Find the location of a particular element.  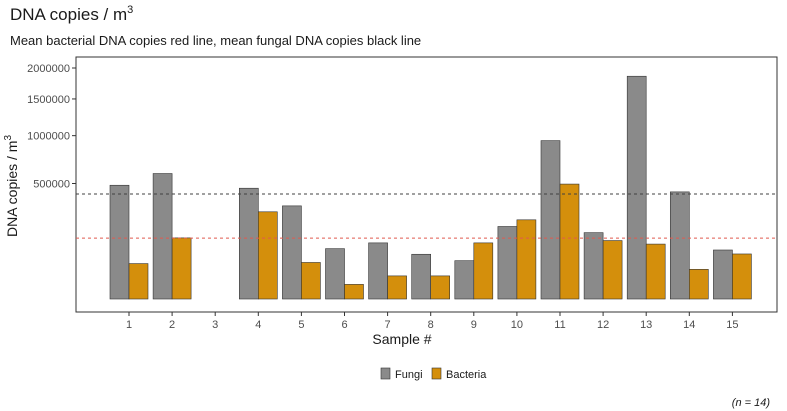

x-axis: 1 2 3 4 5 6 7 8 9 10 11 12 13 14 15 is located at coordinates (432, 321).